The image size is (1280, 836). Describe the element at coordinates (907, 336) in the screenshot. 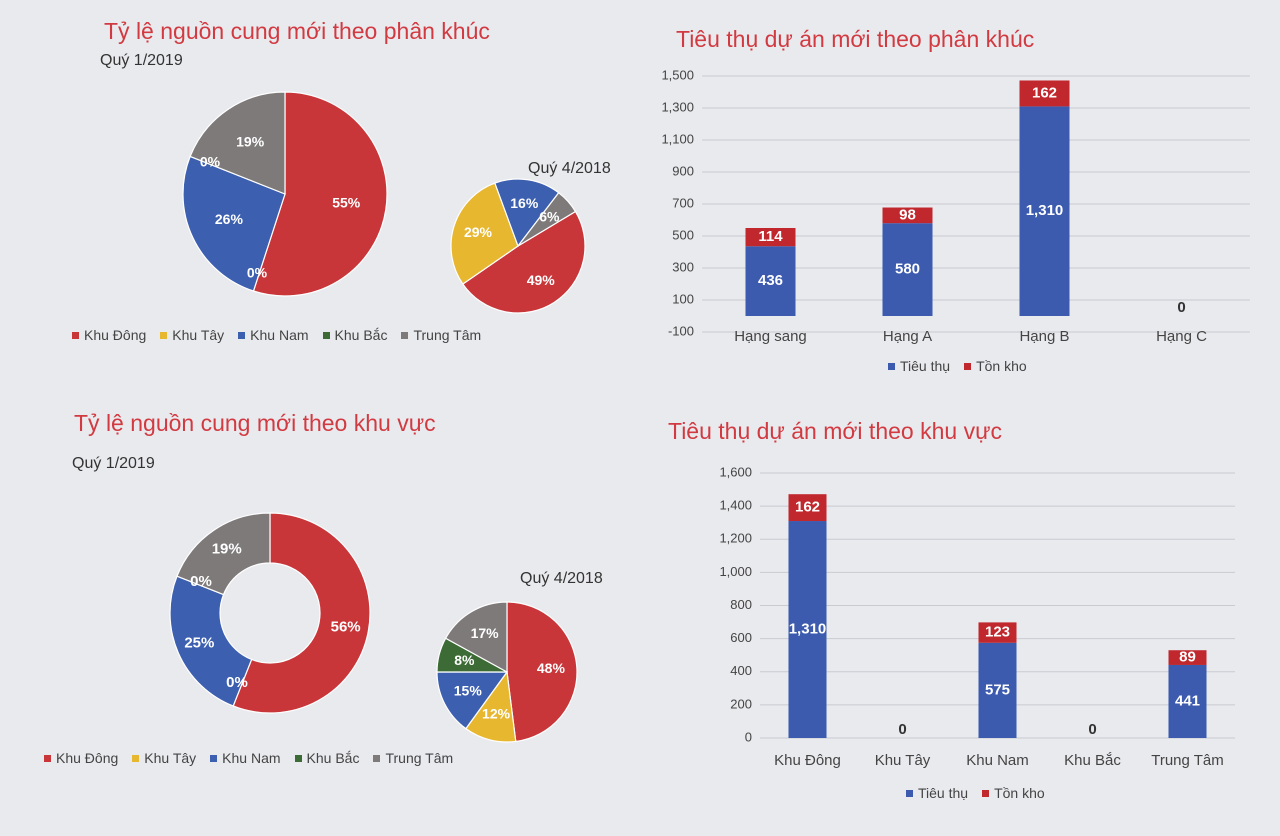

I see `x-tick-label: Hạng A` at that location.